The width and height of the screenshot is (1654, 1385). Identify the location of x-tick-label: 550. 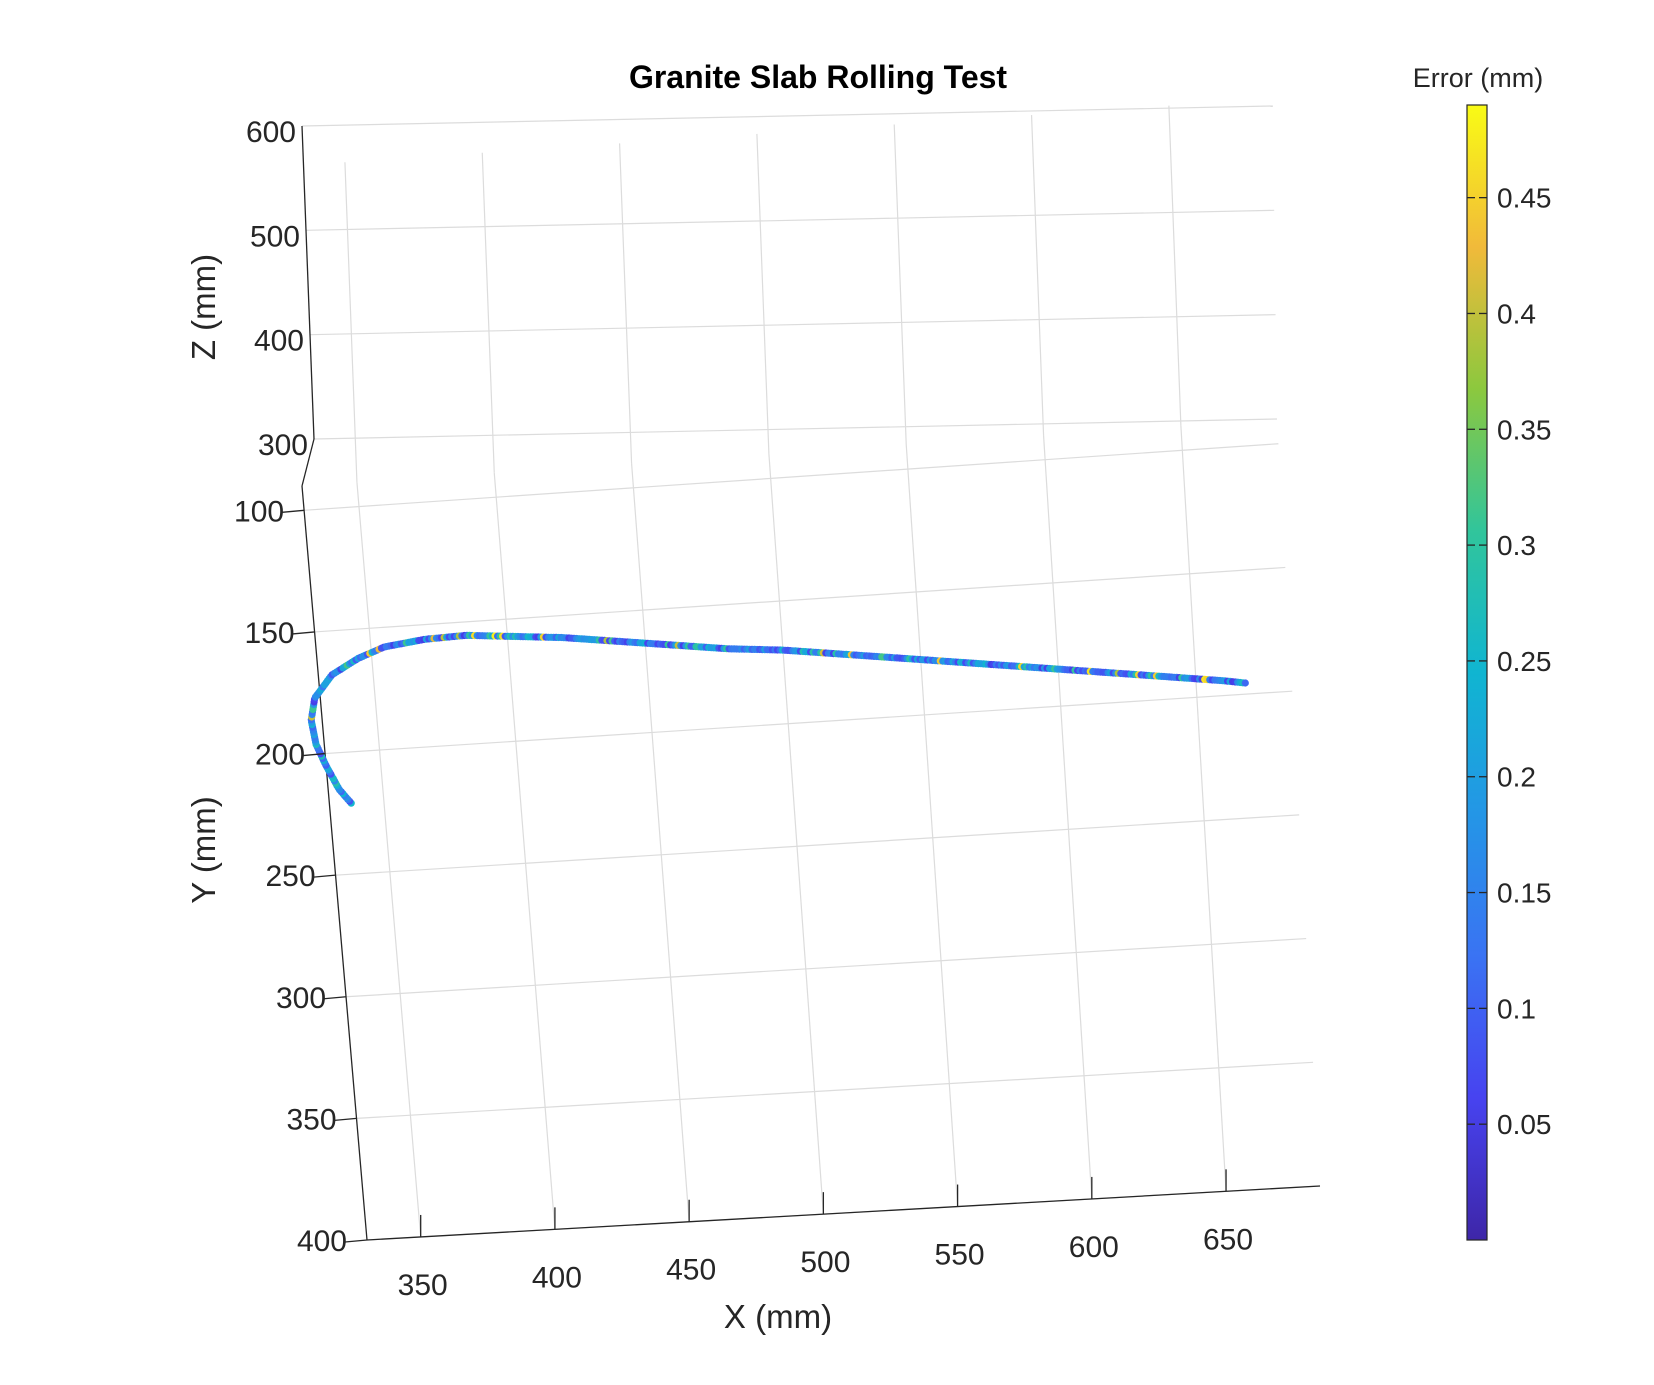
(960, 1255).